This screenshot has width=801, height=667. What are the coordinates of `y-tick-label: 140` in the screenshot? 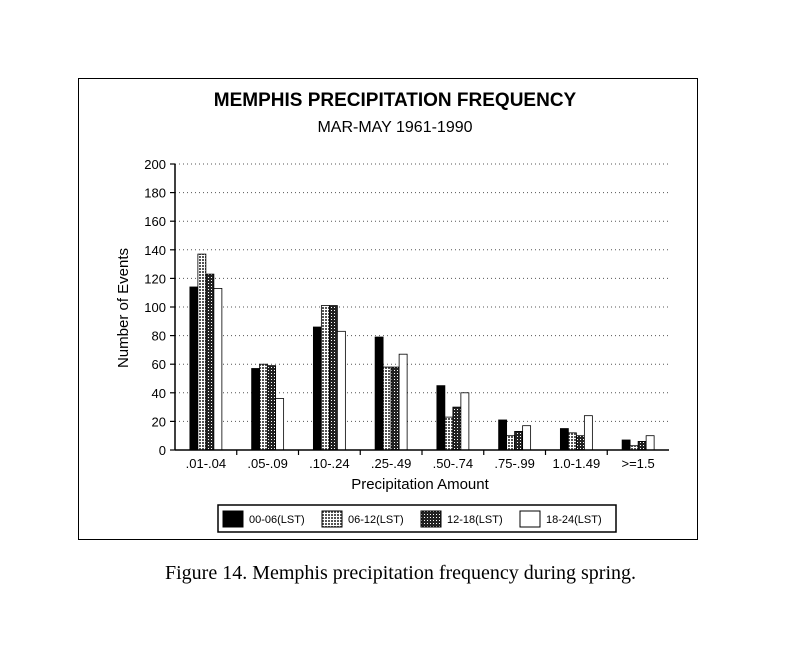 It's located at (155, 250).